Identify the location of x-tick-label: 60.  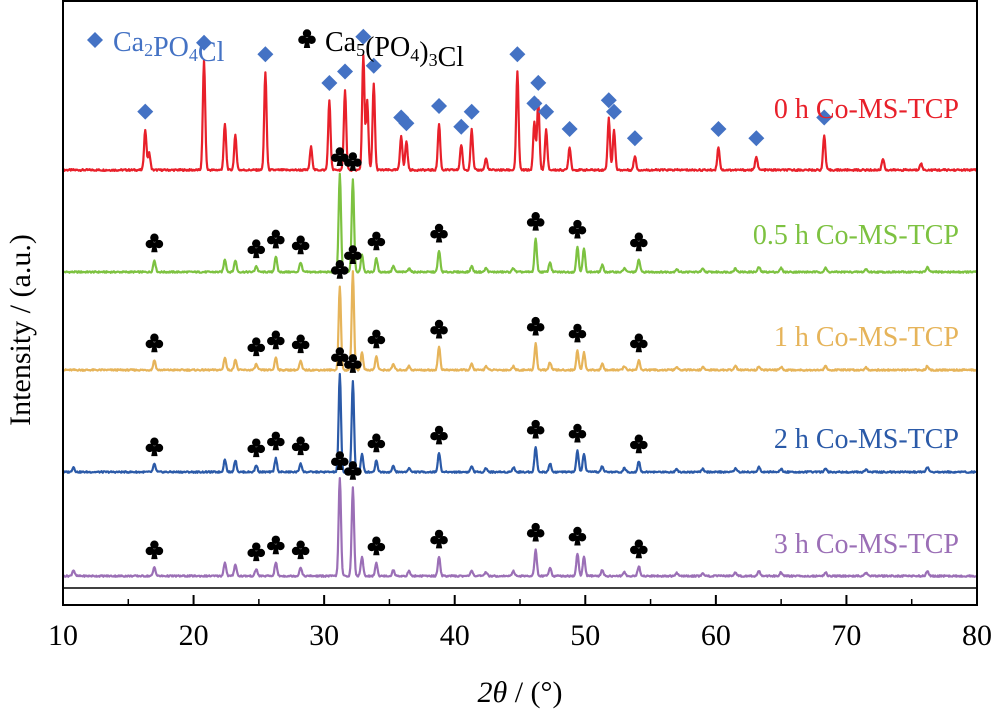
(716, 635).